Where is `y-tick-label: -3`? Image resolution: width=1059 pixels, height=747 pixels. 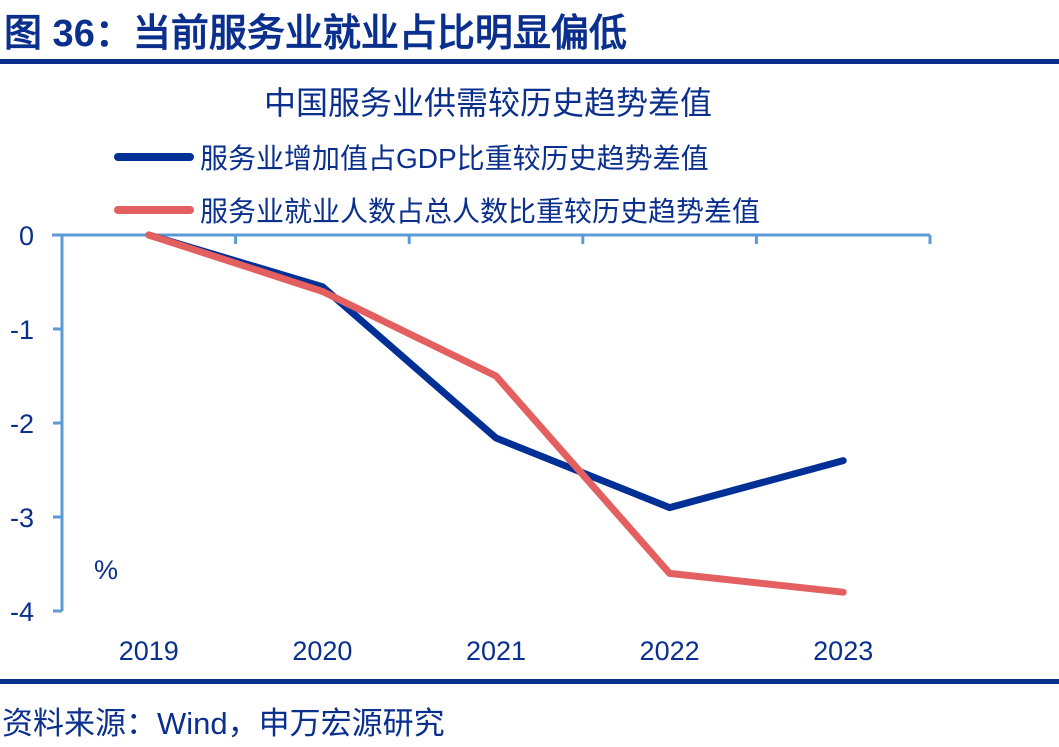
y-tick-label: -3 is located at coordinates (22, 518).